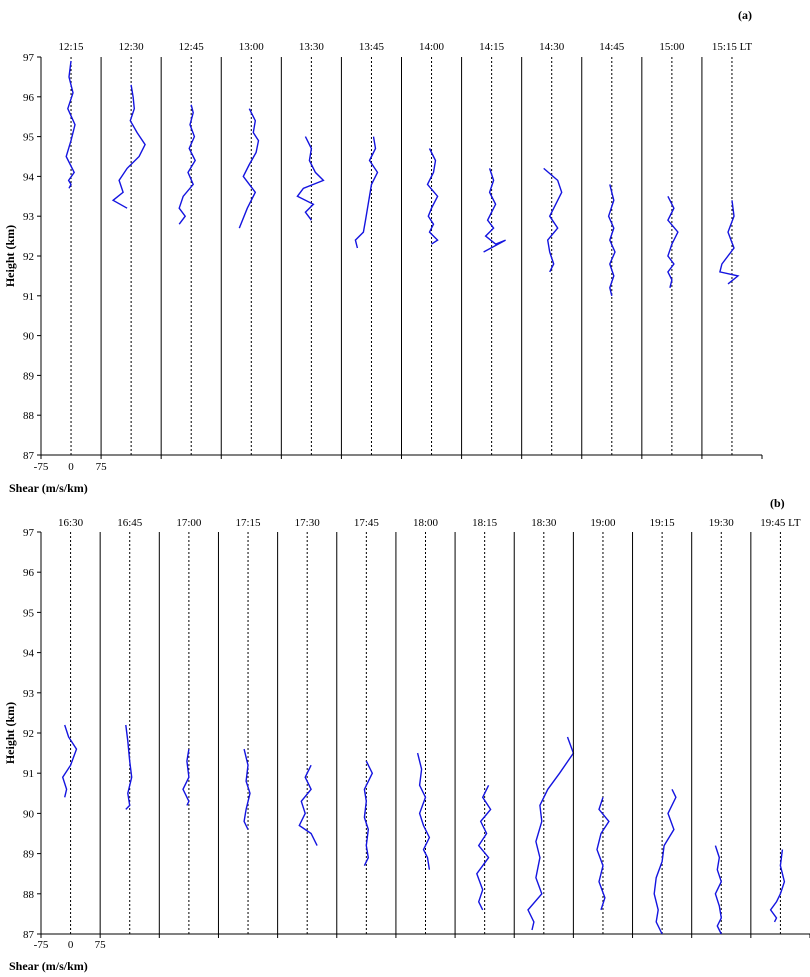  Describe the element at coordinates (612, 47) in the screenshot. I see `column-time-label: 14:45` at that location.